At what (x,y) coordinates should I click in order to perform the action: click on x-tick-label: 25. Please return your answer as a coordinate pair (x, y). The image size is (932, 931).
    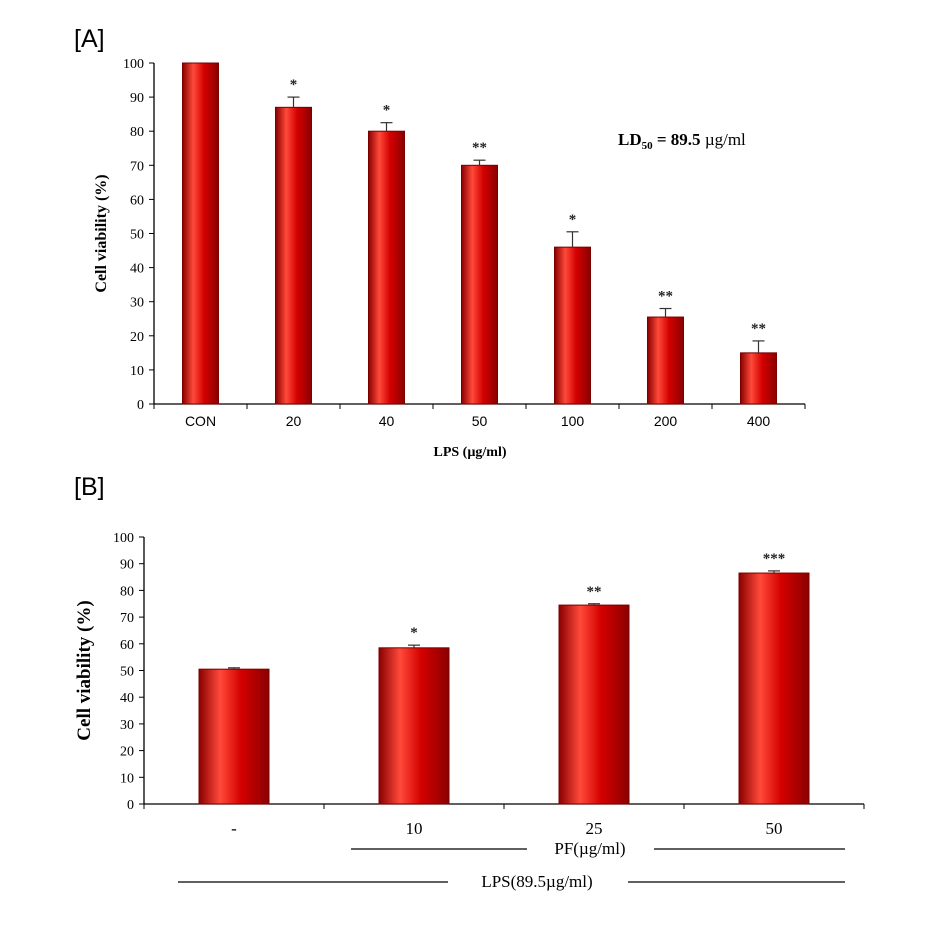
    Looking at the image, I should click on (594, 828).